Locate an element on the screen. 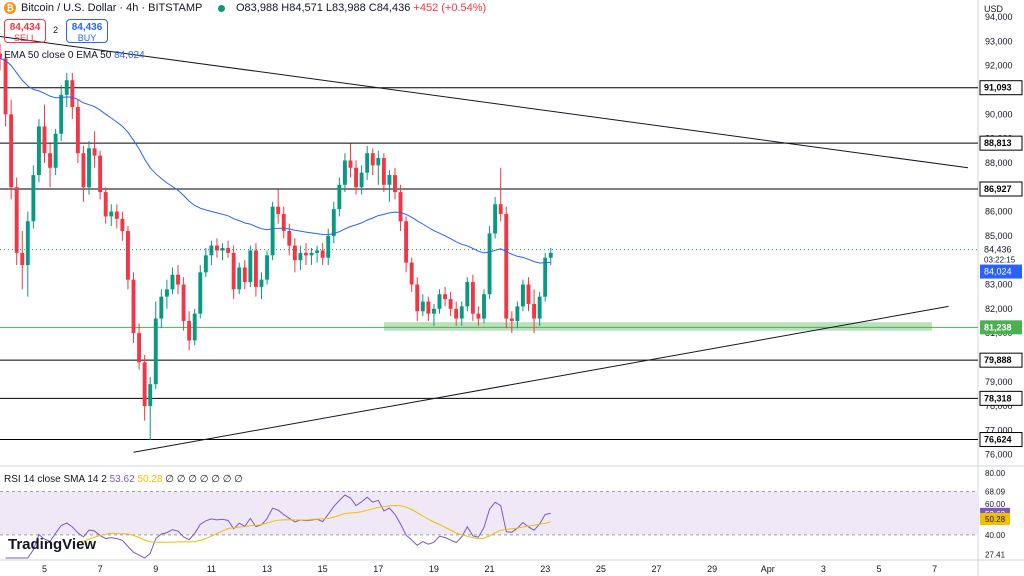 This screenshot has width=1024, height=576. time-tick-label: 23 is located at coordinates (545, 569).